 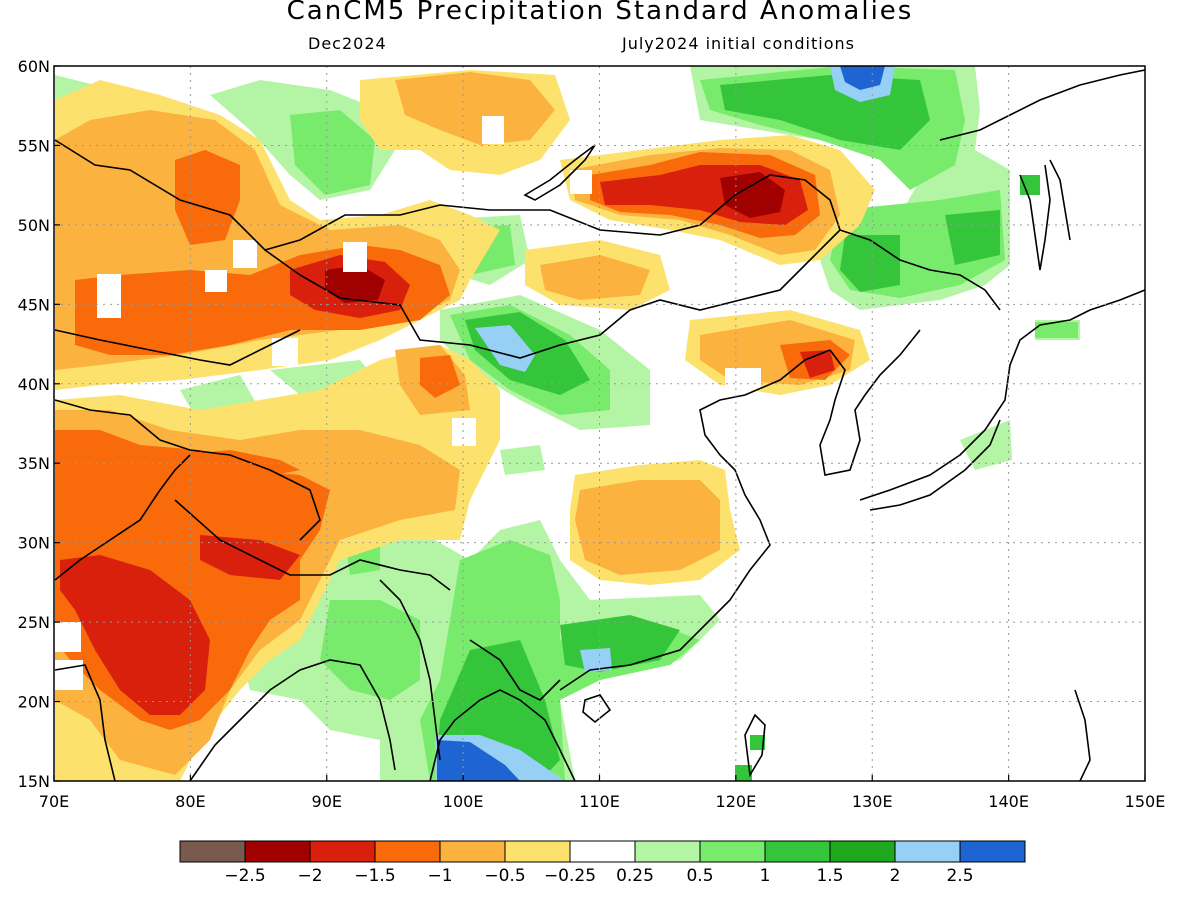 What do you see at coordinates (502, 735) in the screenshot?
I see `se-asia-coast` at bounding box center [502, 735].